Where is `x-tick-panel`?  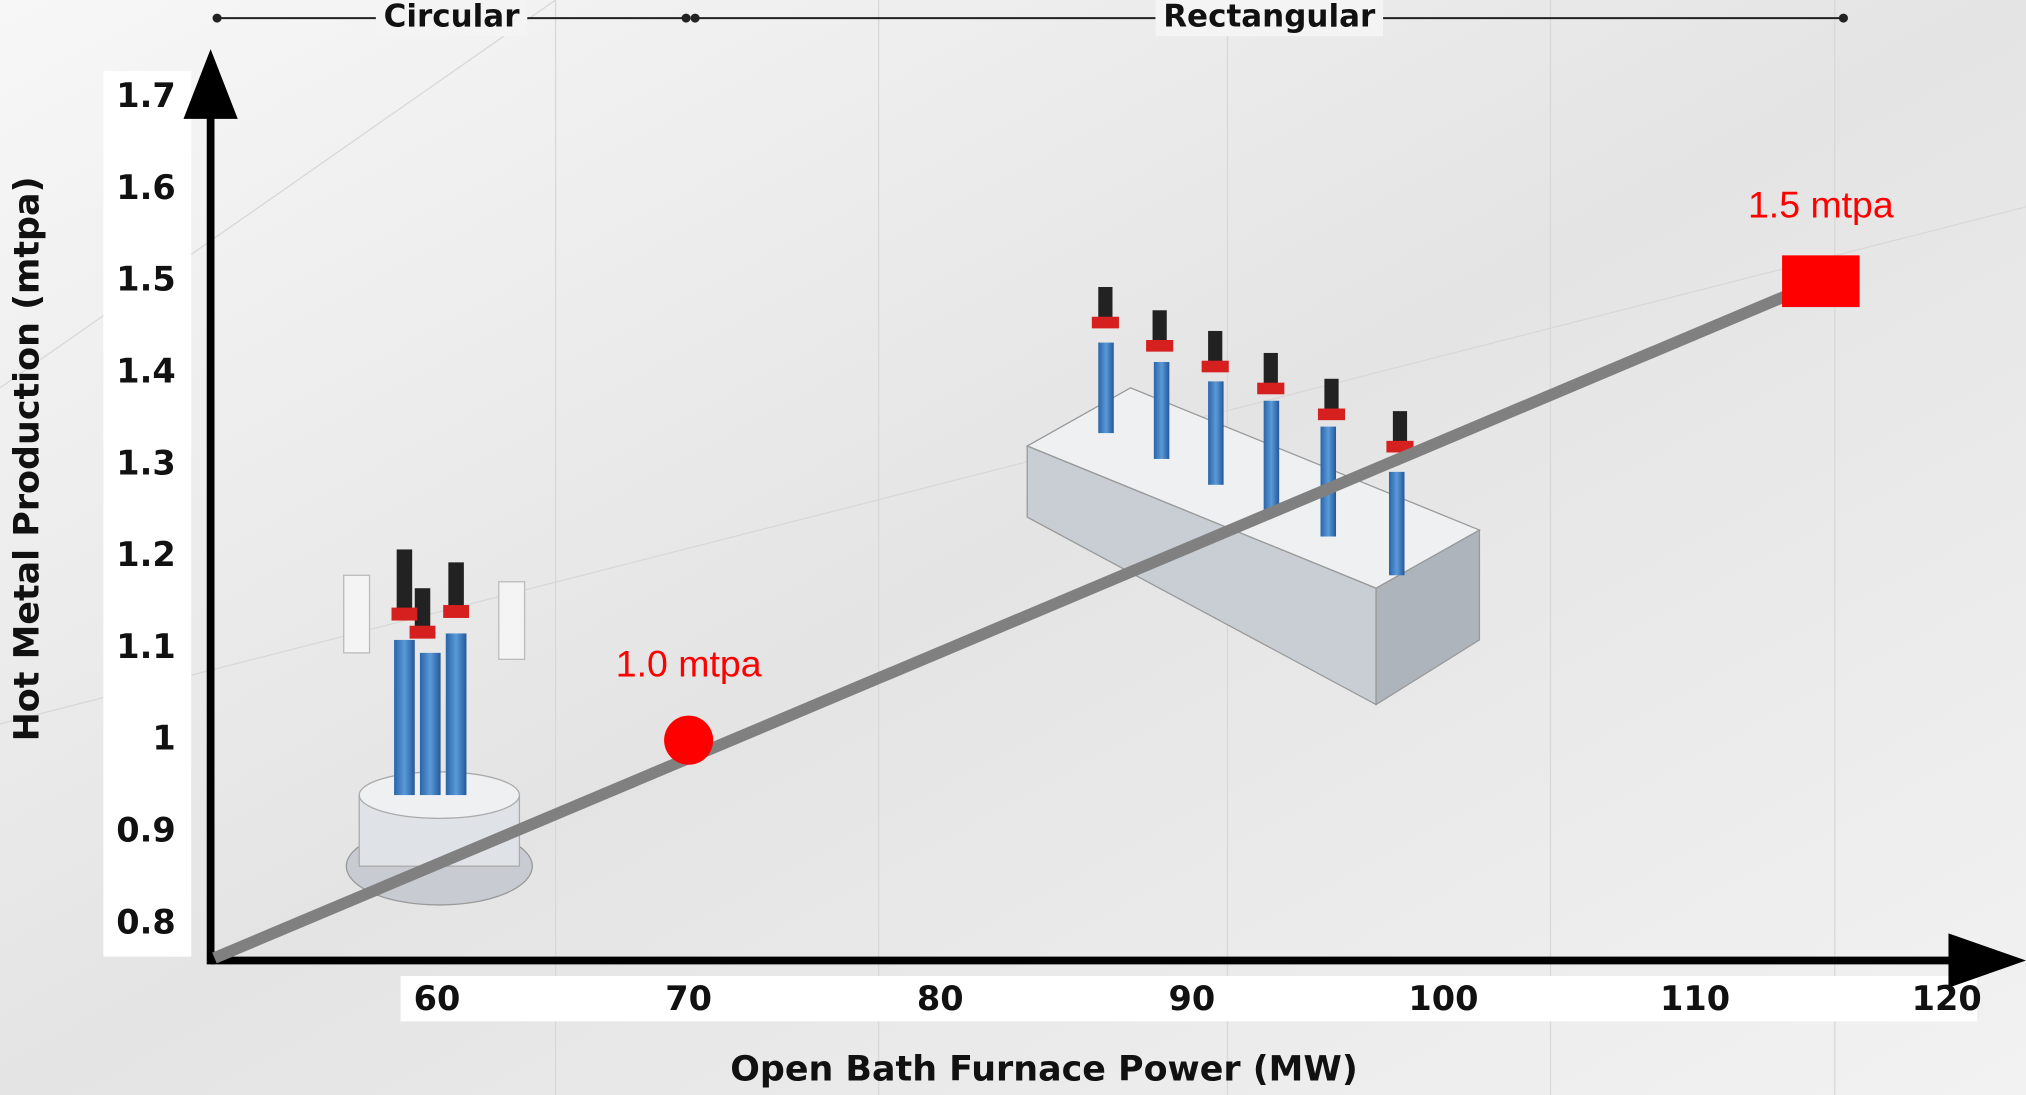
x-tick-panel is located at coordinates (1188, 999).